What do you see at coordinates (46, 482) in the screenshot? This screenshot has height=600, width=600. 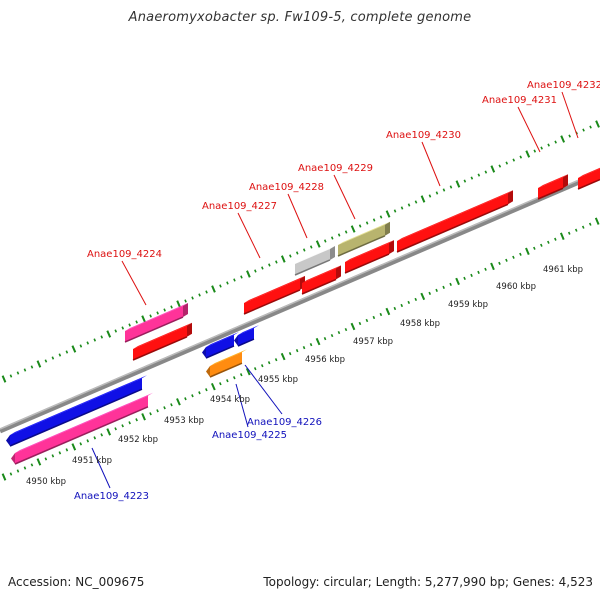 I see `scale-label: 4950 kbp` at bounding box center [46, 482].